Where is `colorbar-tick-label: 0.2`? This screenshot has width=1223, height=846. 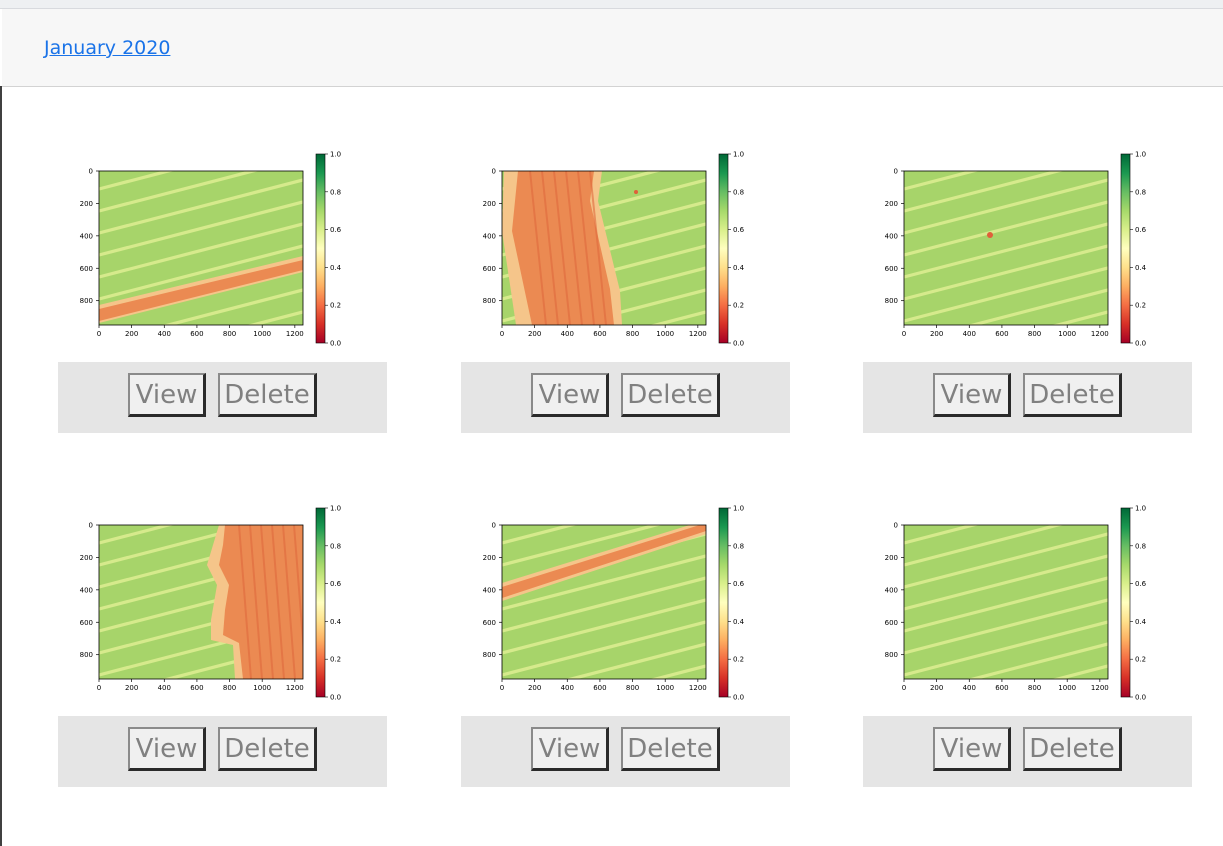
colorbar-tick-label: 0.2 is located at coordinates (738, 306).